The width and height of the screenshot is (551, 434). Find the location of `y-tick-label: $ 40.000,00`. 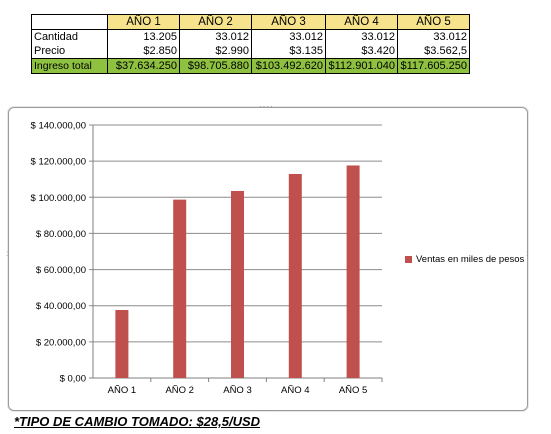

y-tick-label: $ 40.000,00 is located at coordinates (61, 306).